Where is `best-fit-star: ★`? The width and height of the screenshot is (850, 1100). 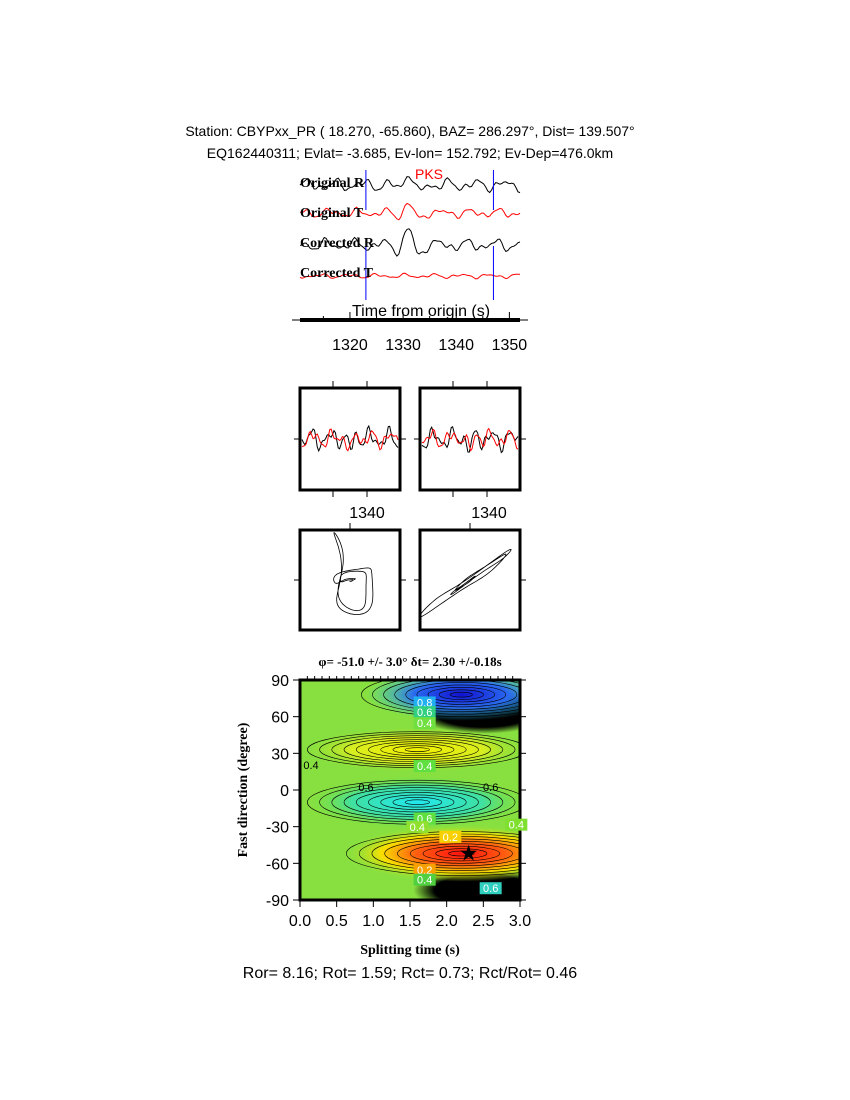 best-fit-star: ★ is located at coordinates (469, 852).